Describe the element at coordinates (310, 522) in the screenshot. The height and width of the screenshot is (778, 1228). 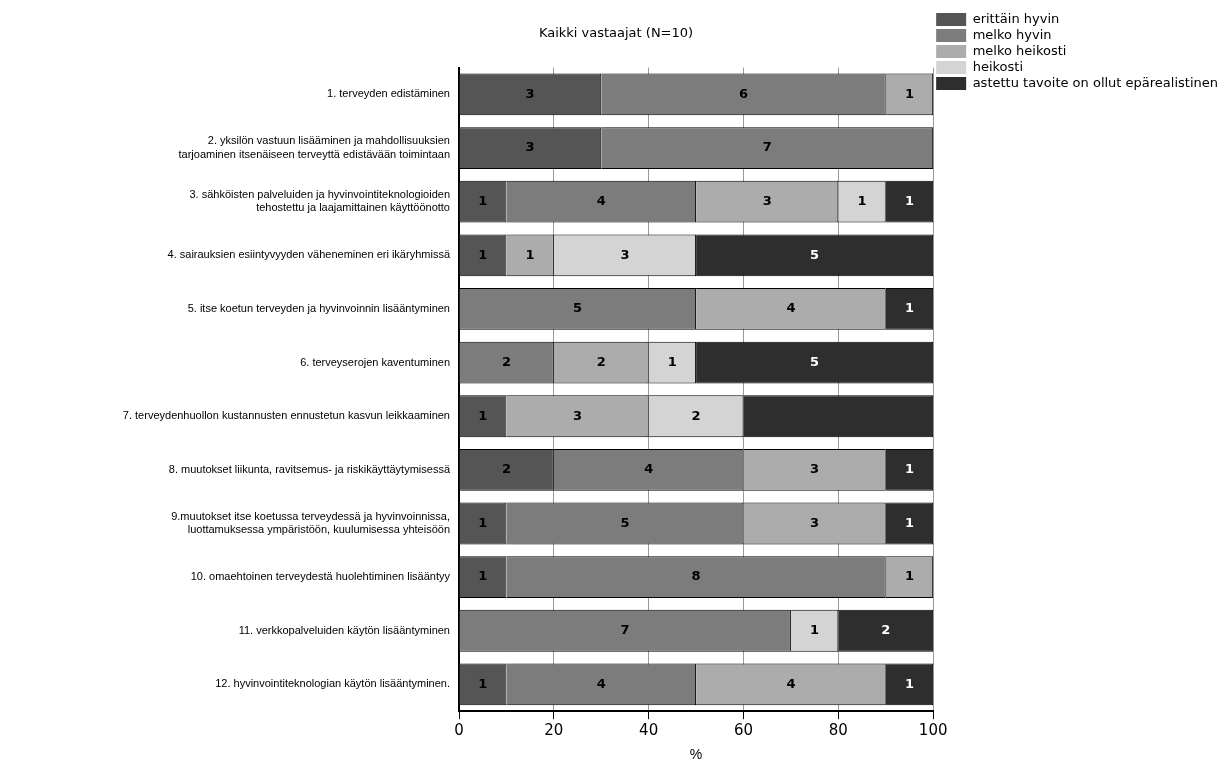
I see `y-tick-label: 9.muutokset itse koetussa terveydessä ja hyvinvoinnissa, luottamuksessa ympäristöön, kuulumisessa yhteisöön` at that location.